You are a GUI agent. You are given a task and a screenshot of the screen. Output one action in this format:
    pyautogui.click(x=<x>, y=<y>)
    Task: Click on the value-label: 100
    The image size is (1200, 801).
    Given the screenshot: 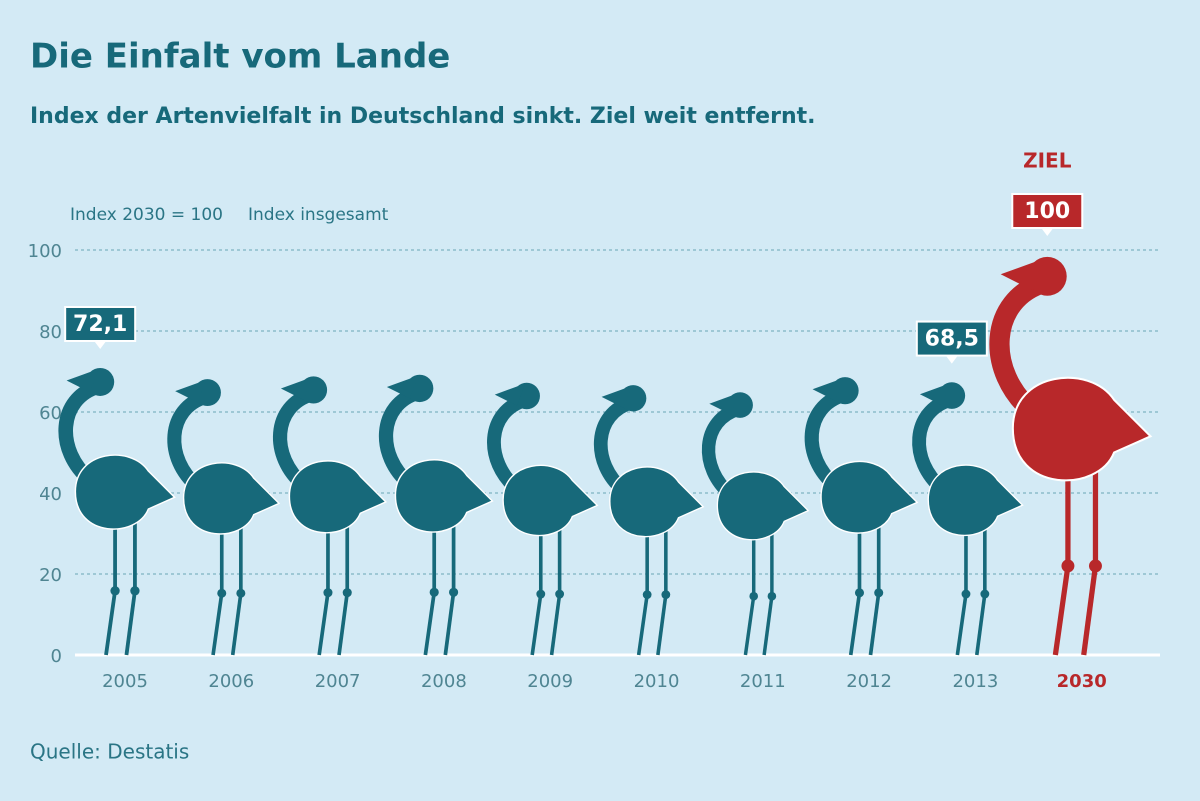 What is the action you would take?
    pyautogui.click(x=1047, y=211)
    